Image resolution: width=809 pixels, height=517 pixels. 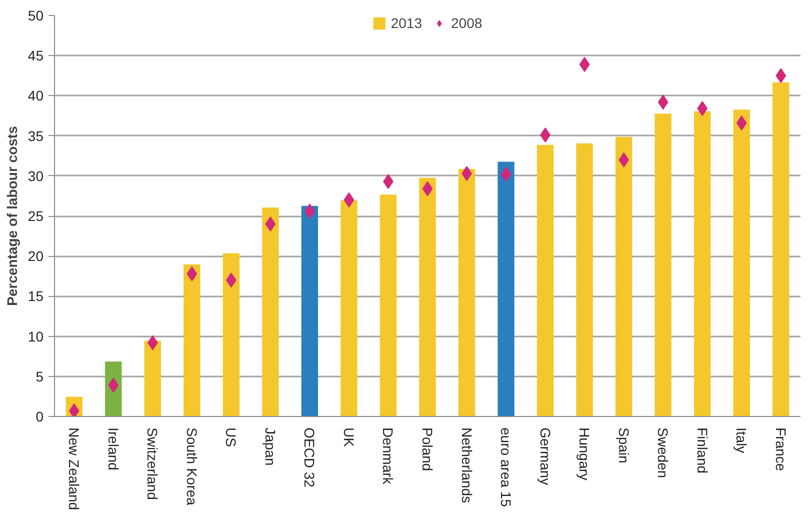 What do you see at coordinates (742, 441) in the screenshot?
I see `x-tick-label: Italy` at bounding box center [742, 441].